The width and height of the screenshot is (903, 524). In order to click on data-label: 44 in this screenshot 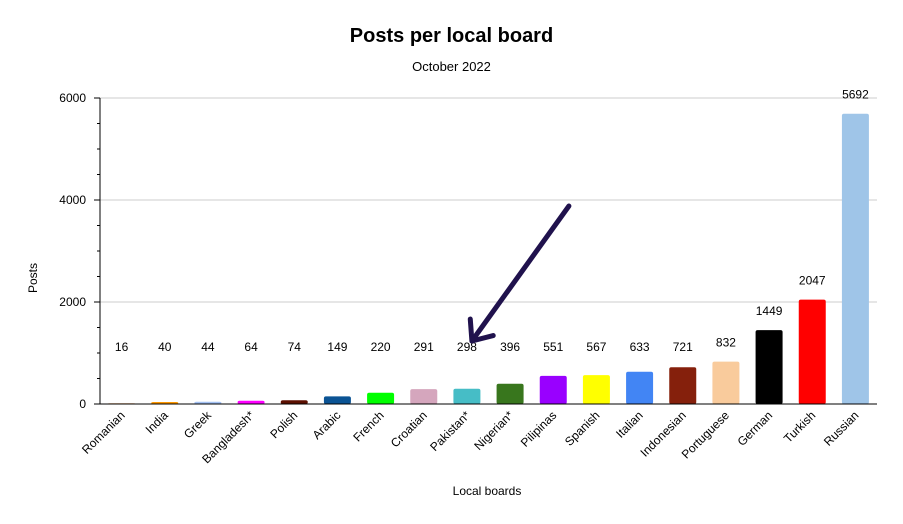, I will do `click(208, 347)`.